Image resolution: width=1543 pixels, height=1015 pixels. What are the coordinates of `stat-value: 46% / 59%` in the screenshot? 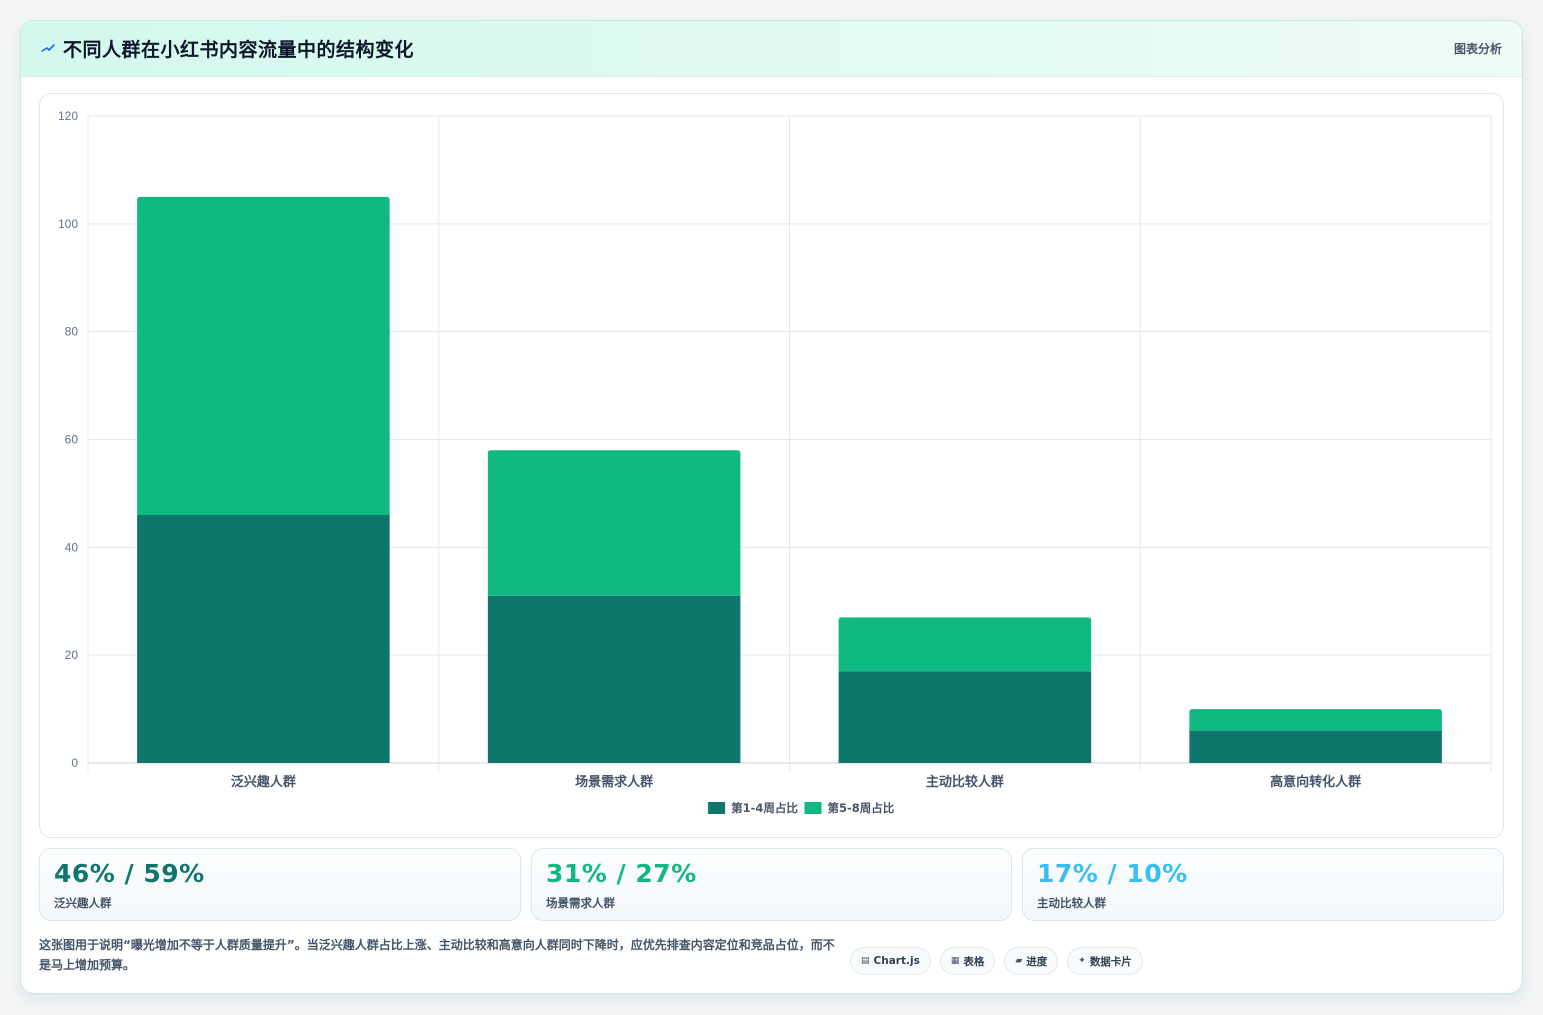 It's located at (129, 873).